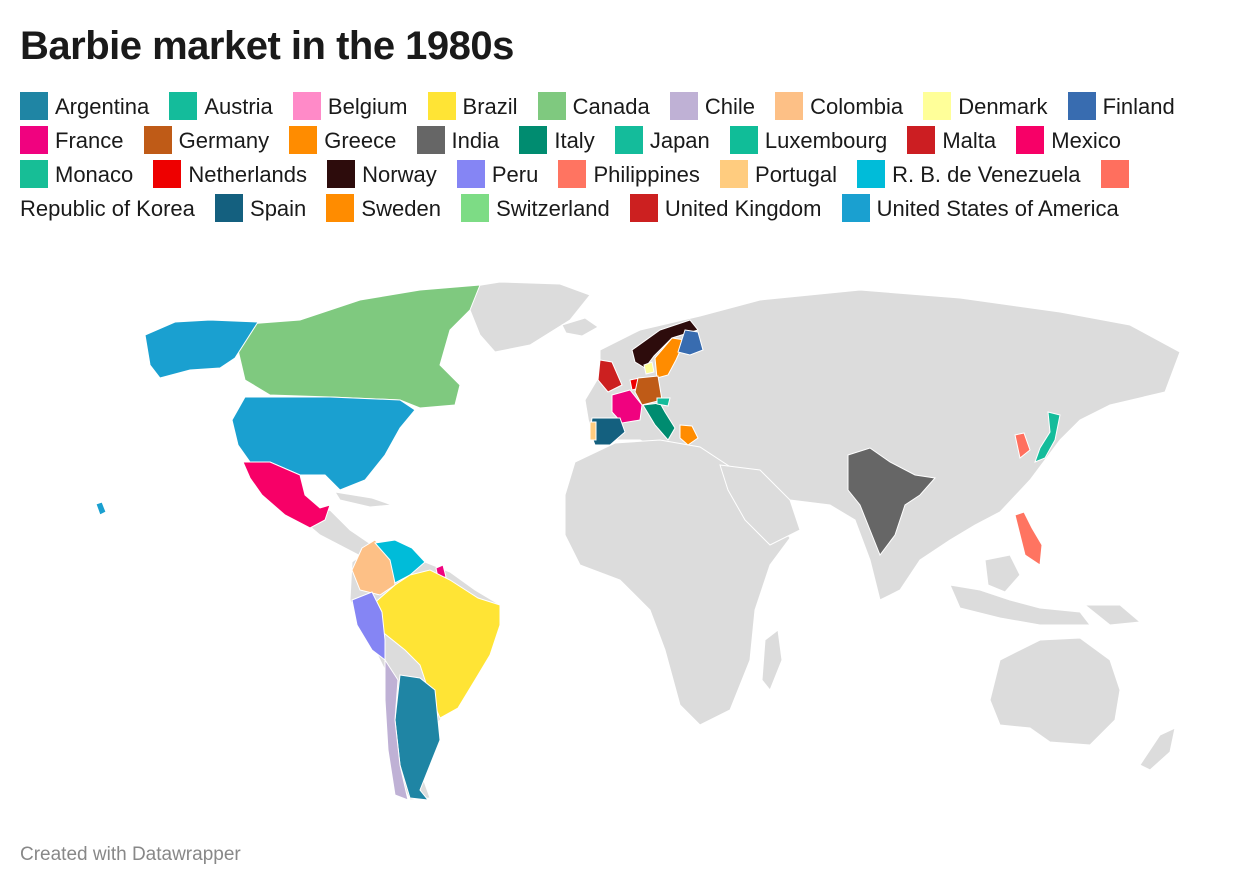 This screenshot has height=892, width=1240. Describe the element at coordinates (839, 106) in the screenshot. I see `legend-item: Colombia` at that location.